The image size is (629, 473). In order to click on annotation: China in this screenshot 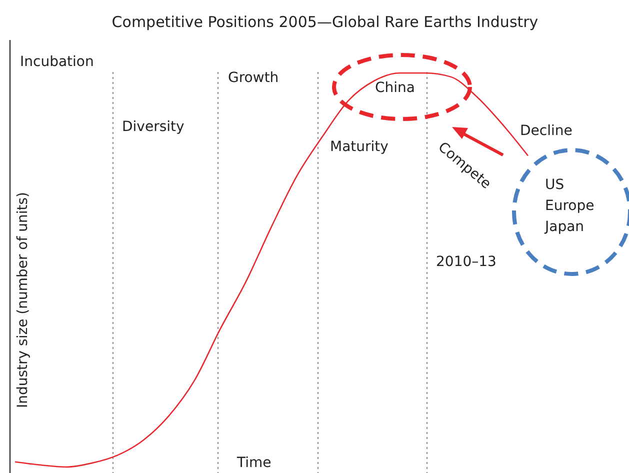, I will do `click(395, 88)`.